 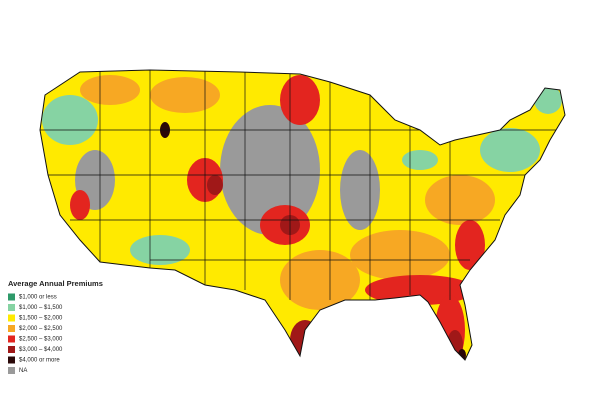 What do you see at coordinates (41, 350) in the screenshot?
I see `legend-label: $3,000 – $4,000` at bounding box center [41, 350].